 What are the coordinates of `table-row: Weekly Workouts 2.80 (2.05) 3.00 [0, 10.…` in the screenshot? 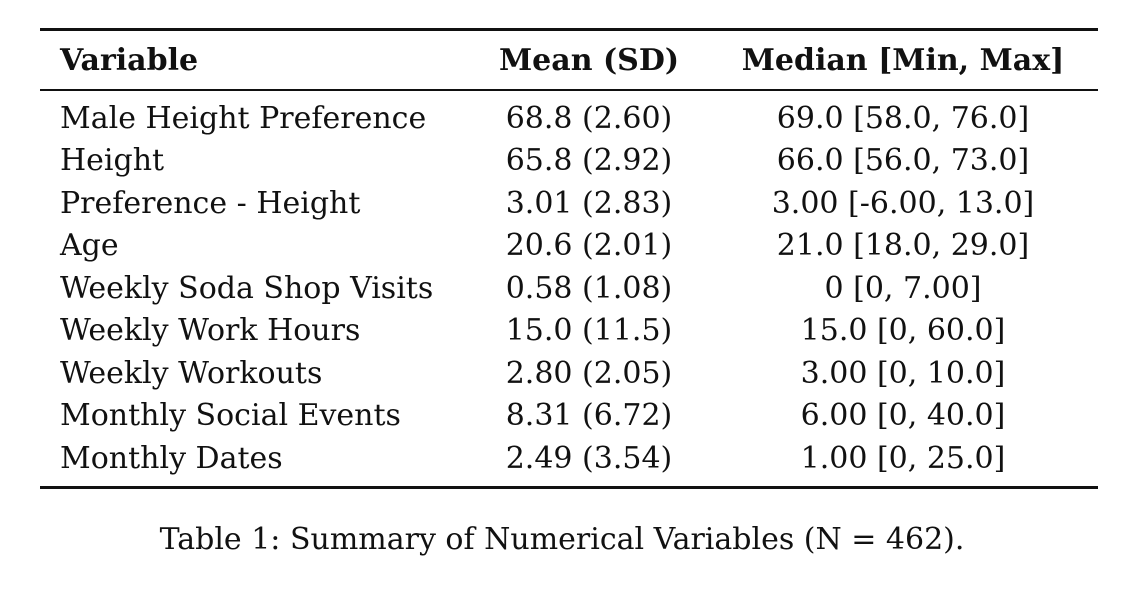 It's located at (569, 373).